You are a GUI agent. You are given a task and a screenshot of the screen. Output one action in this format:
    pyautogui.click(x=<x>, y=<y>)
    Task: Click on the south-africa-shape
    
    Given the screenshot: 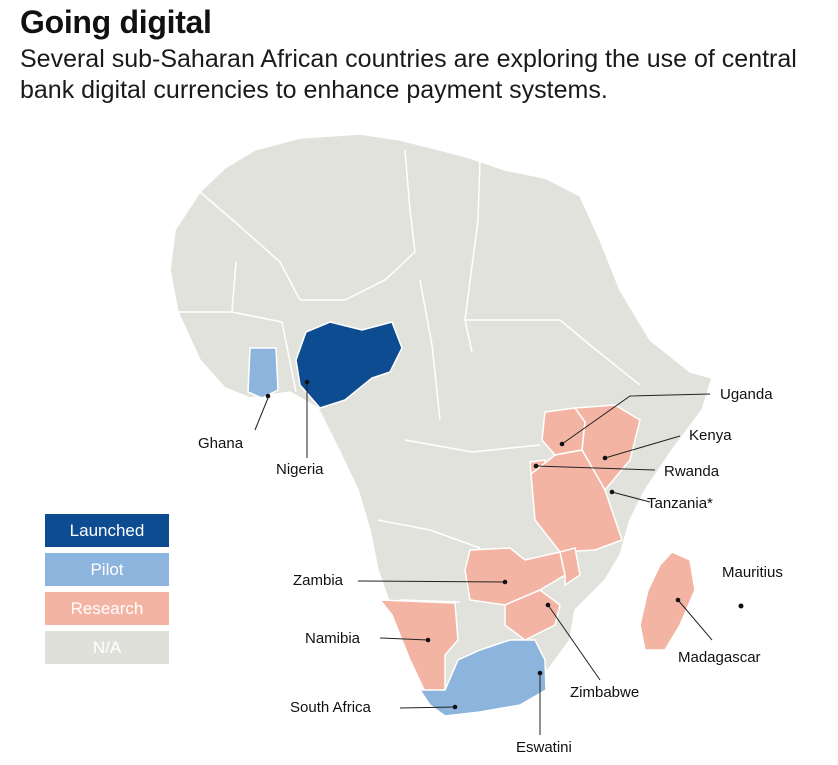 What is the action you would take?
    pyautogui.click(x=482, y=678)
    